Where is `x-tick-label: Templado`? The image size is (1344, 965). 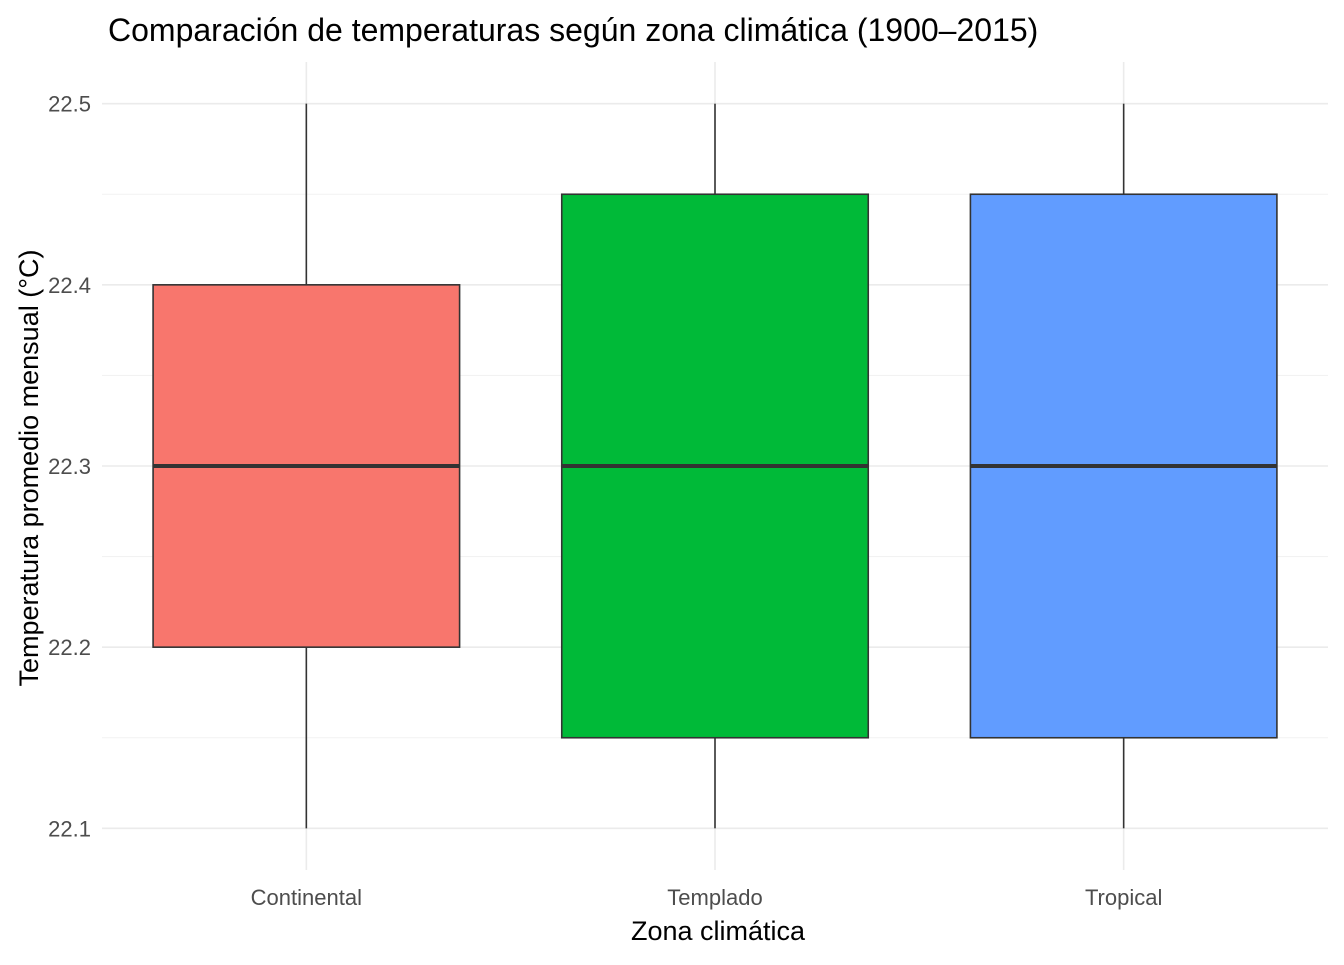
x-tick-label: Templado is located at coordinates (714, 897).